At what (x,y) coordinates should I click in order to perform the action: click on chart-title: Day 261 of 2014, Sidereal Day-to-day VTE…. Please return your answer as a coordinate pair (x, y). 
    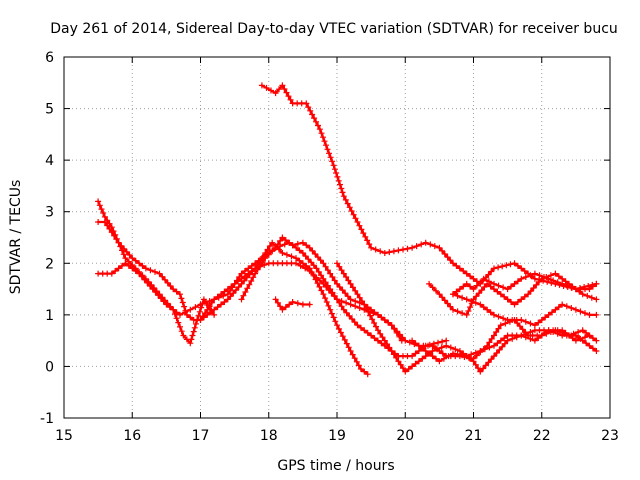
    Looking at the image, I should click on (334, 29).